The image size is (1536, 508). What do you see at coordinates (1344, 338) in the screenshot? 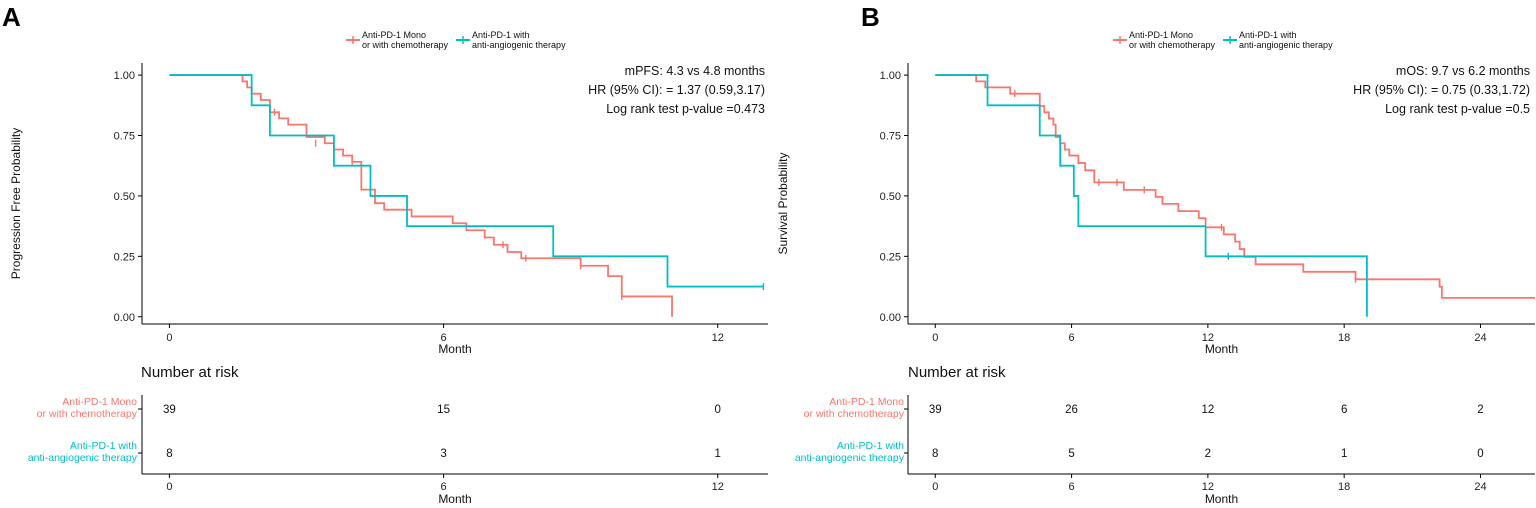
I see `x-tick-label: 18` at bounding box center [1344, 338].